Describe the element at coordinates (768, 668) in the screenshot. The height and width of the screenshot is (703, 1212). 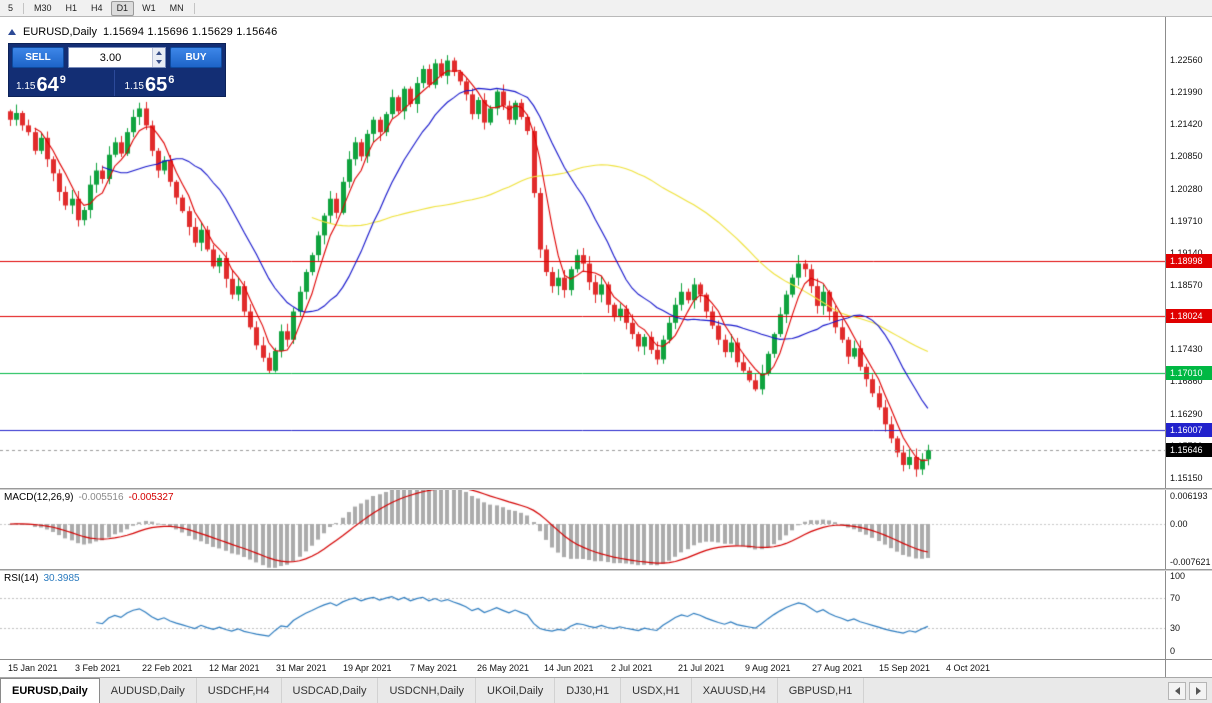
I see `time-axis-date: 9 Aug 2021` at that location.